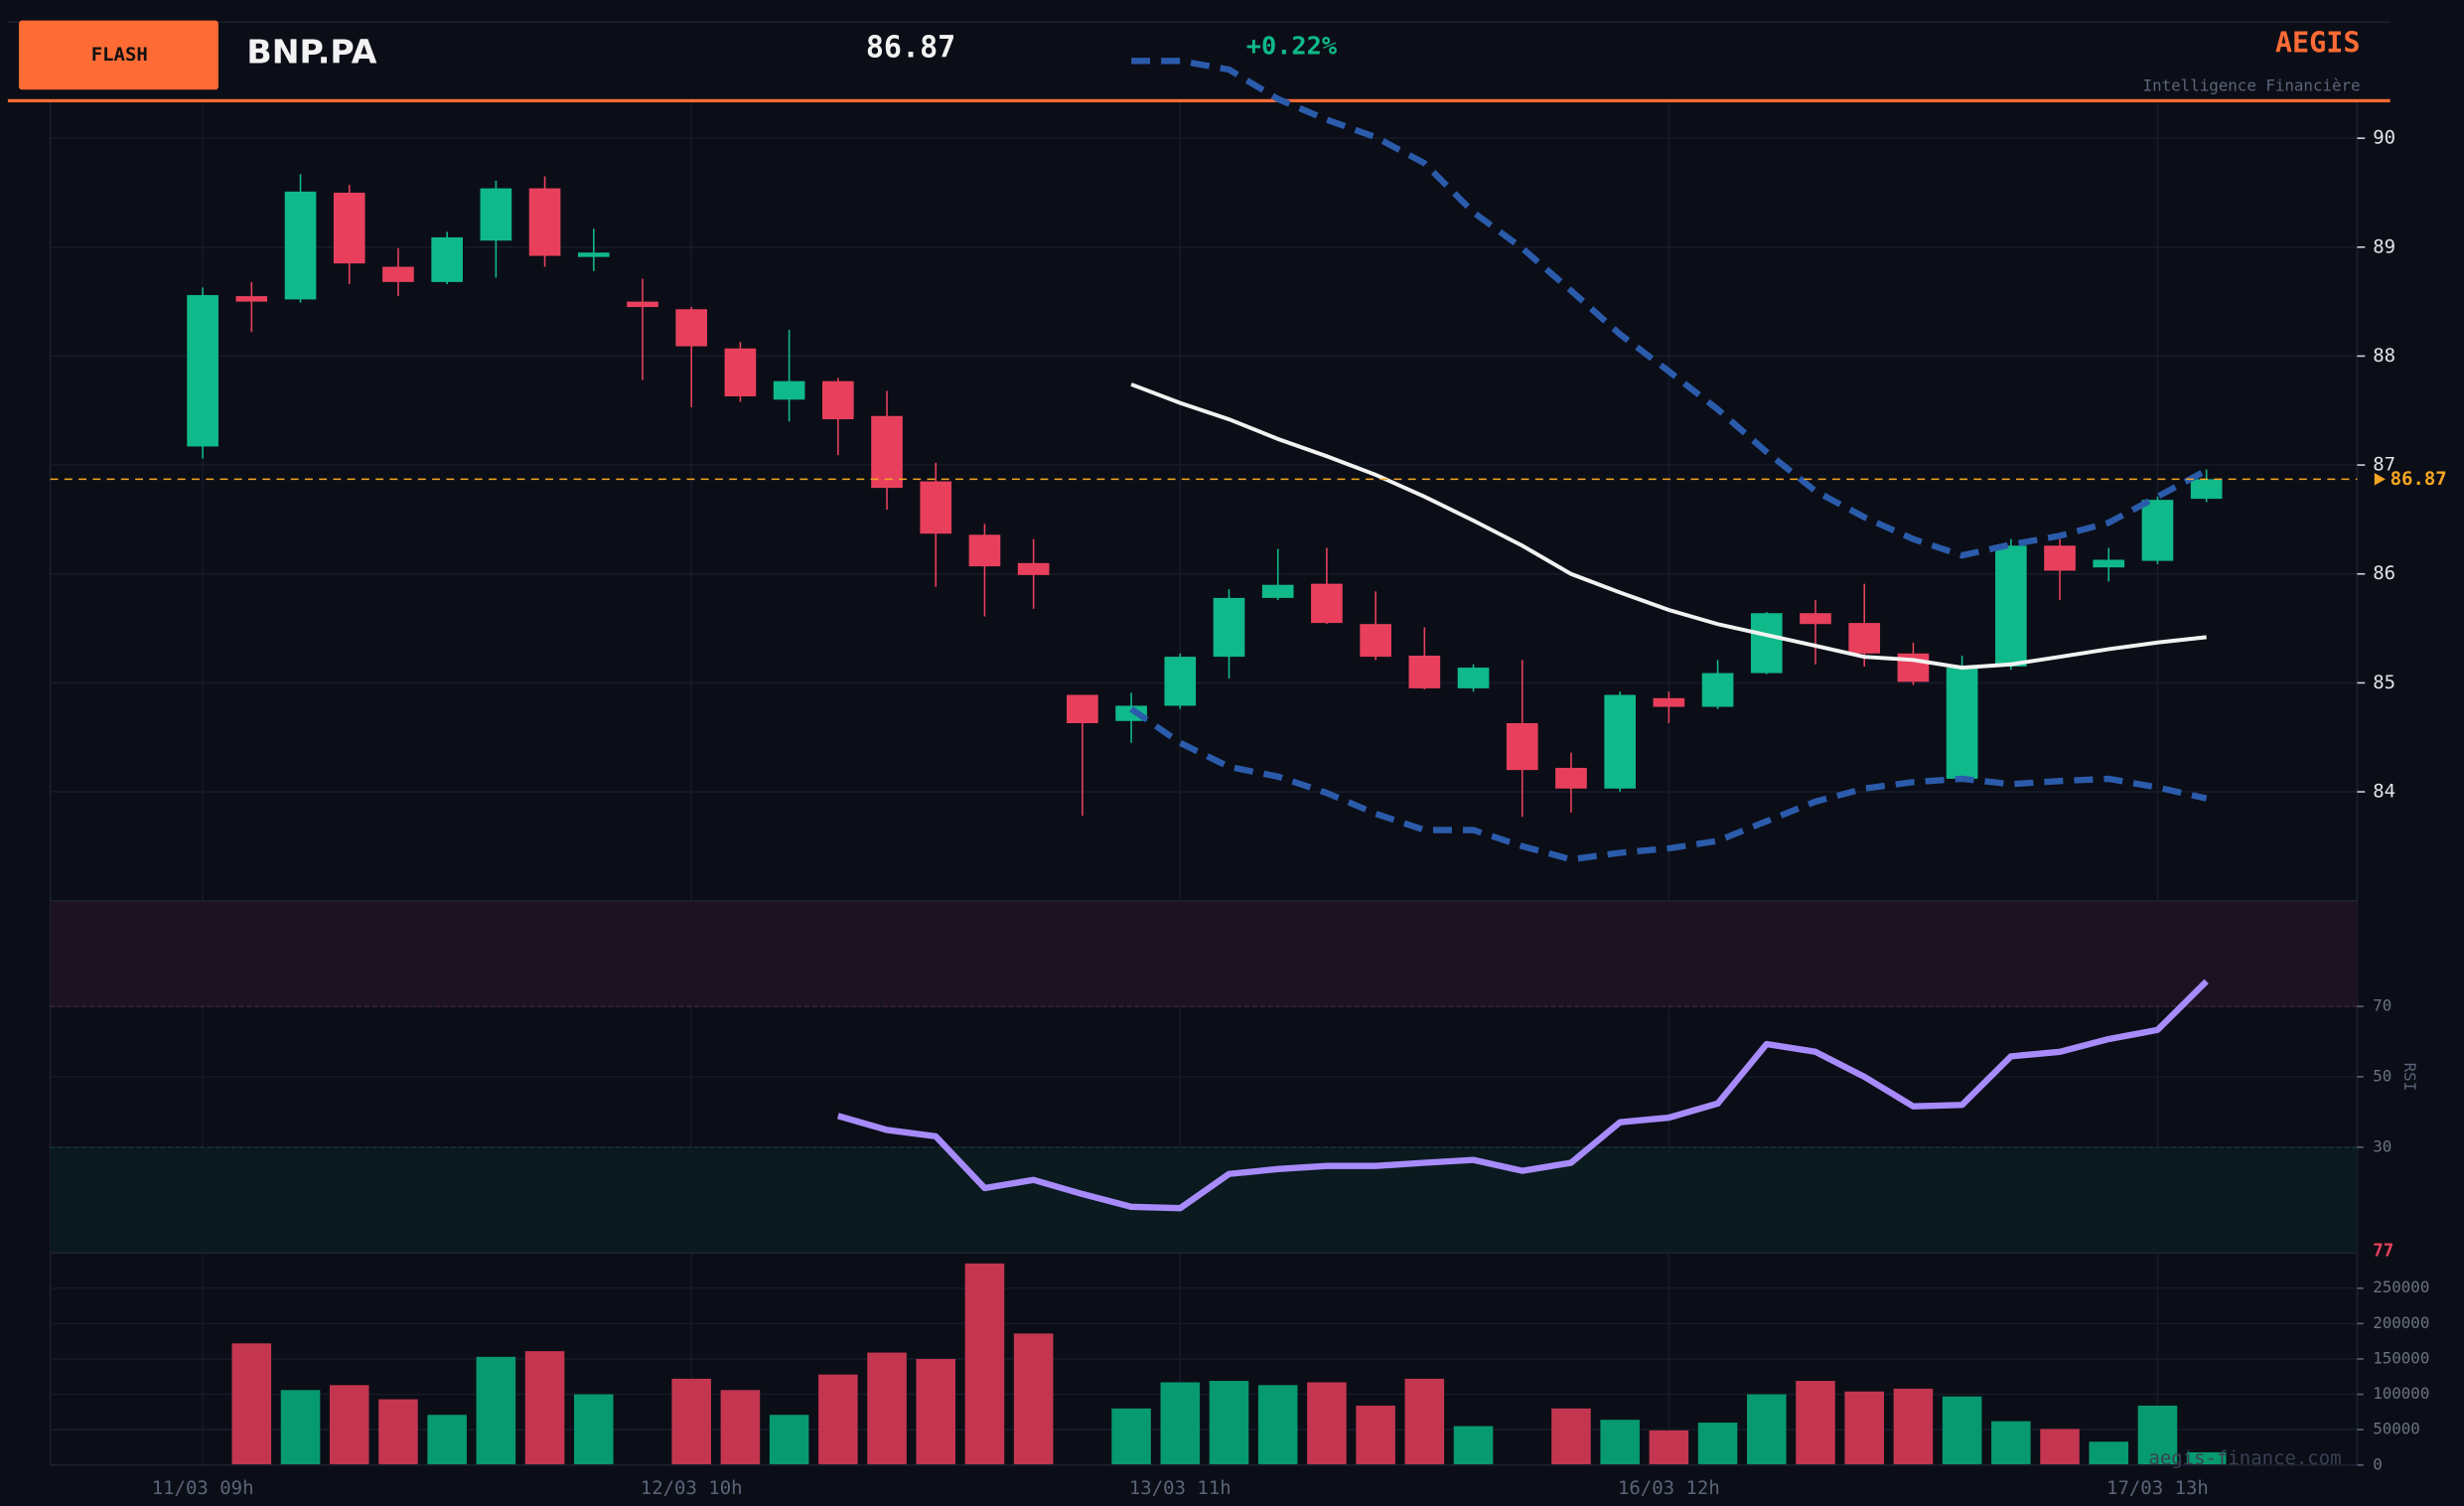 The image size is (2464, 1506). What do you see at coordinates (2409, 1077) in the screenshot?
I see `axis-label: RSI` at bounding box center [2409, 1077].